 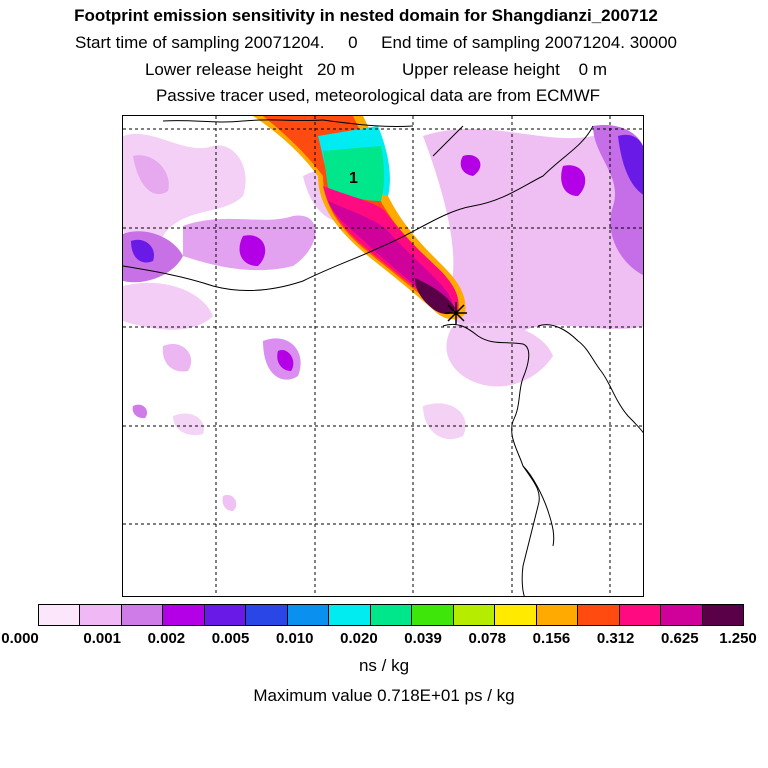 What do you see at coordinates (615, 638) in the screenshot?
I see `colorbar-tick-label: 0.312` at bounding box center [615, 638].